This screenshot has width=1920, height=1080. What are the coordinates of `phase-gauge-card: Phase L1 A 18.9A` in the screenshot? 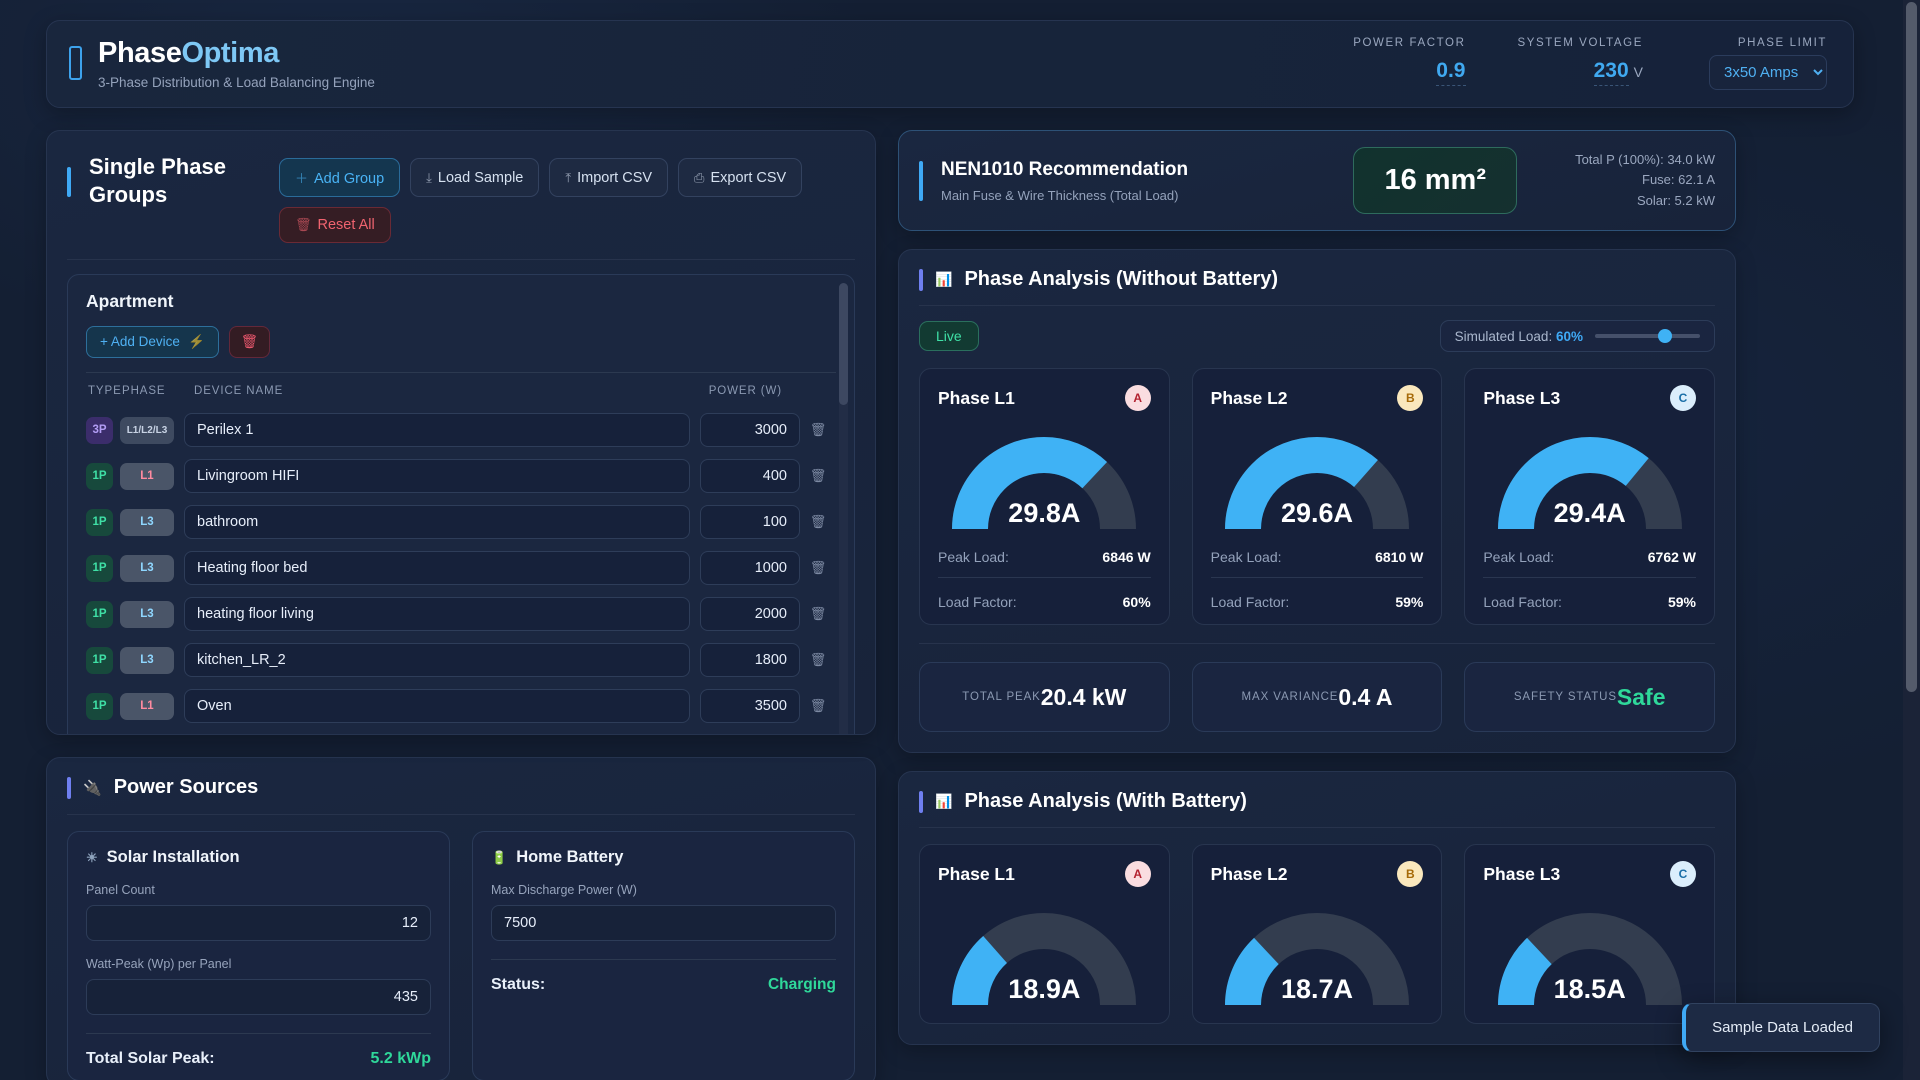 It's located at (1044, 934).